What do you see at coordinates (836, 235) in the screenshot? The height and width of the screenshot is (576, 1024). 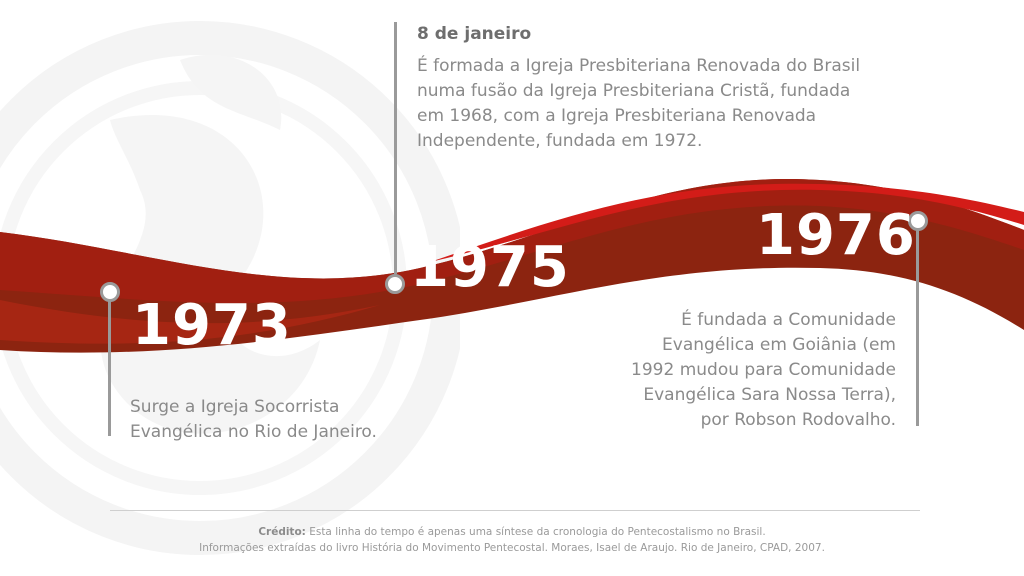 I see `year-1976: 1976` at bounding box center [836, 235].